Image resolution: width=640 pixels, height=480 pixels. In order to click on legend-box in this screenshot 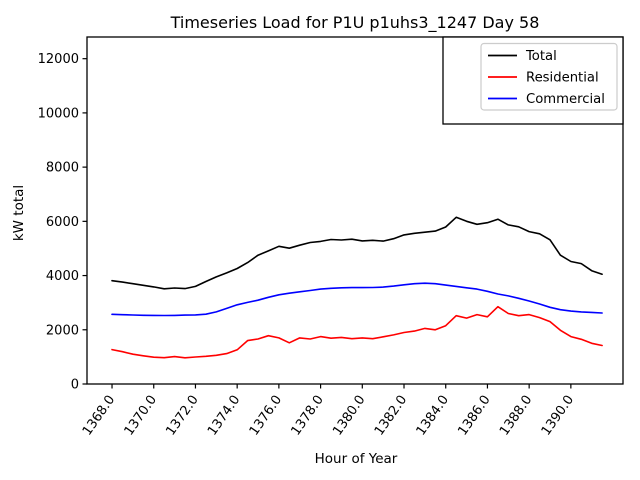, I will do `click(549, 76)`.